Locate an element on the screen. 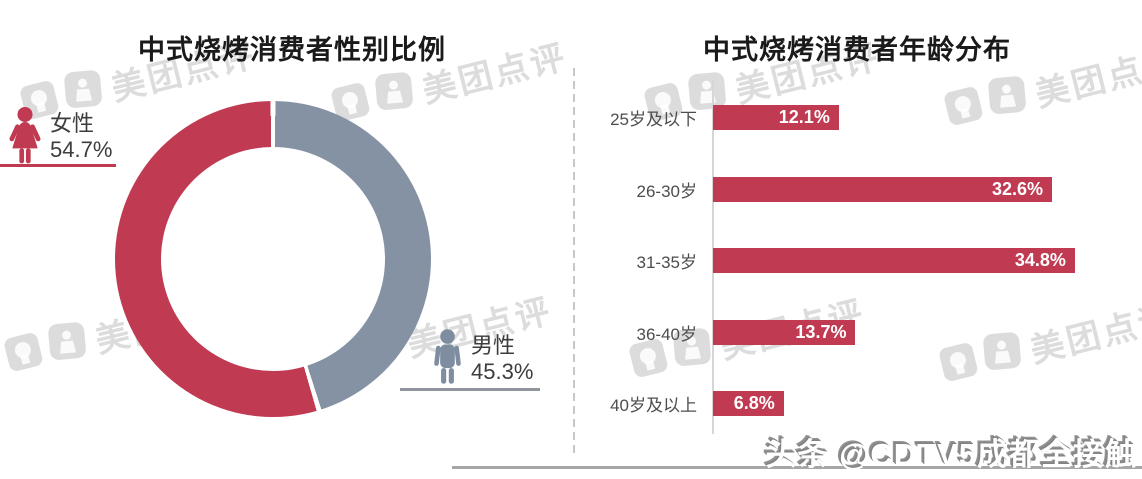 This screenshot has height=479, width=1142. bar-segment: 6.8% is located at coordinates (748, 403).